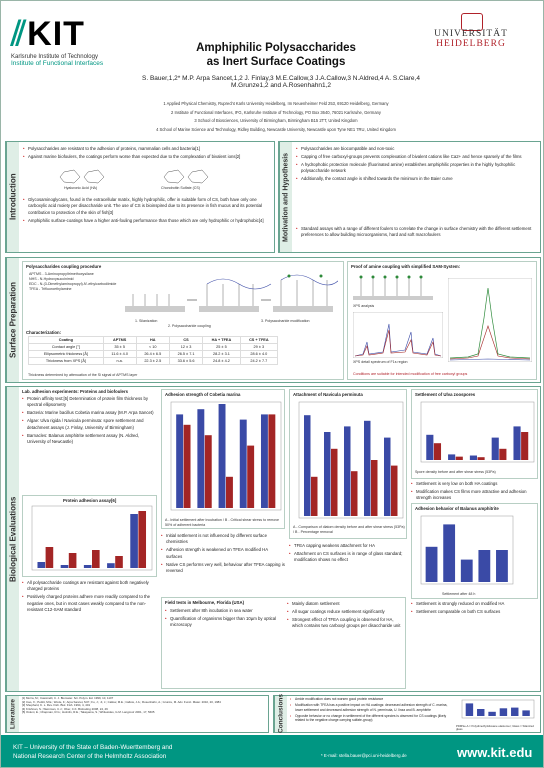 The width and height of the screenshot is (544, 768). I want to click on ha-label: Hyaluronic Acid (HA), so click(81, 188).